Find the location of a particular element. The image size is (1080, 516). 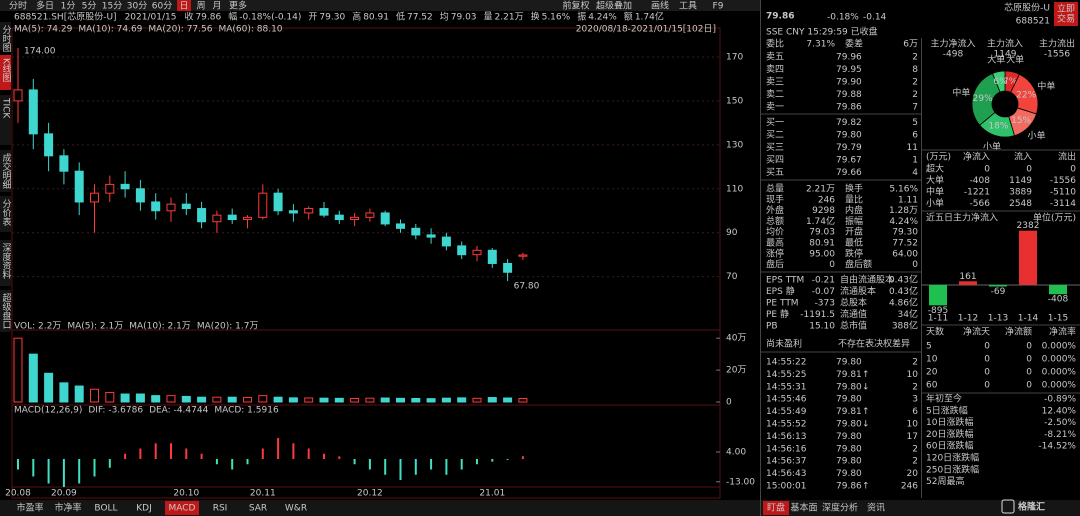

x-tick-label: 1-11 is located at coordinates (938, 319).